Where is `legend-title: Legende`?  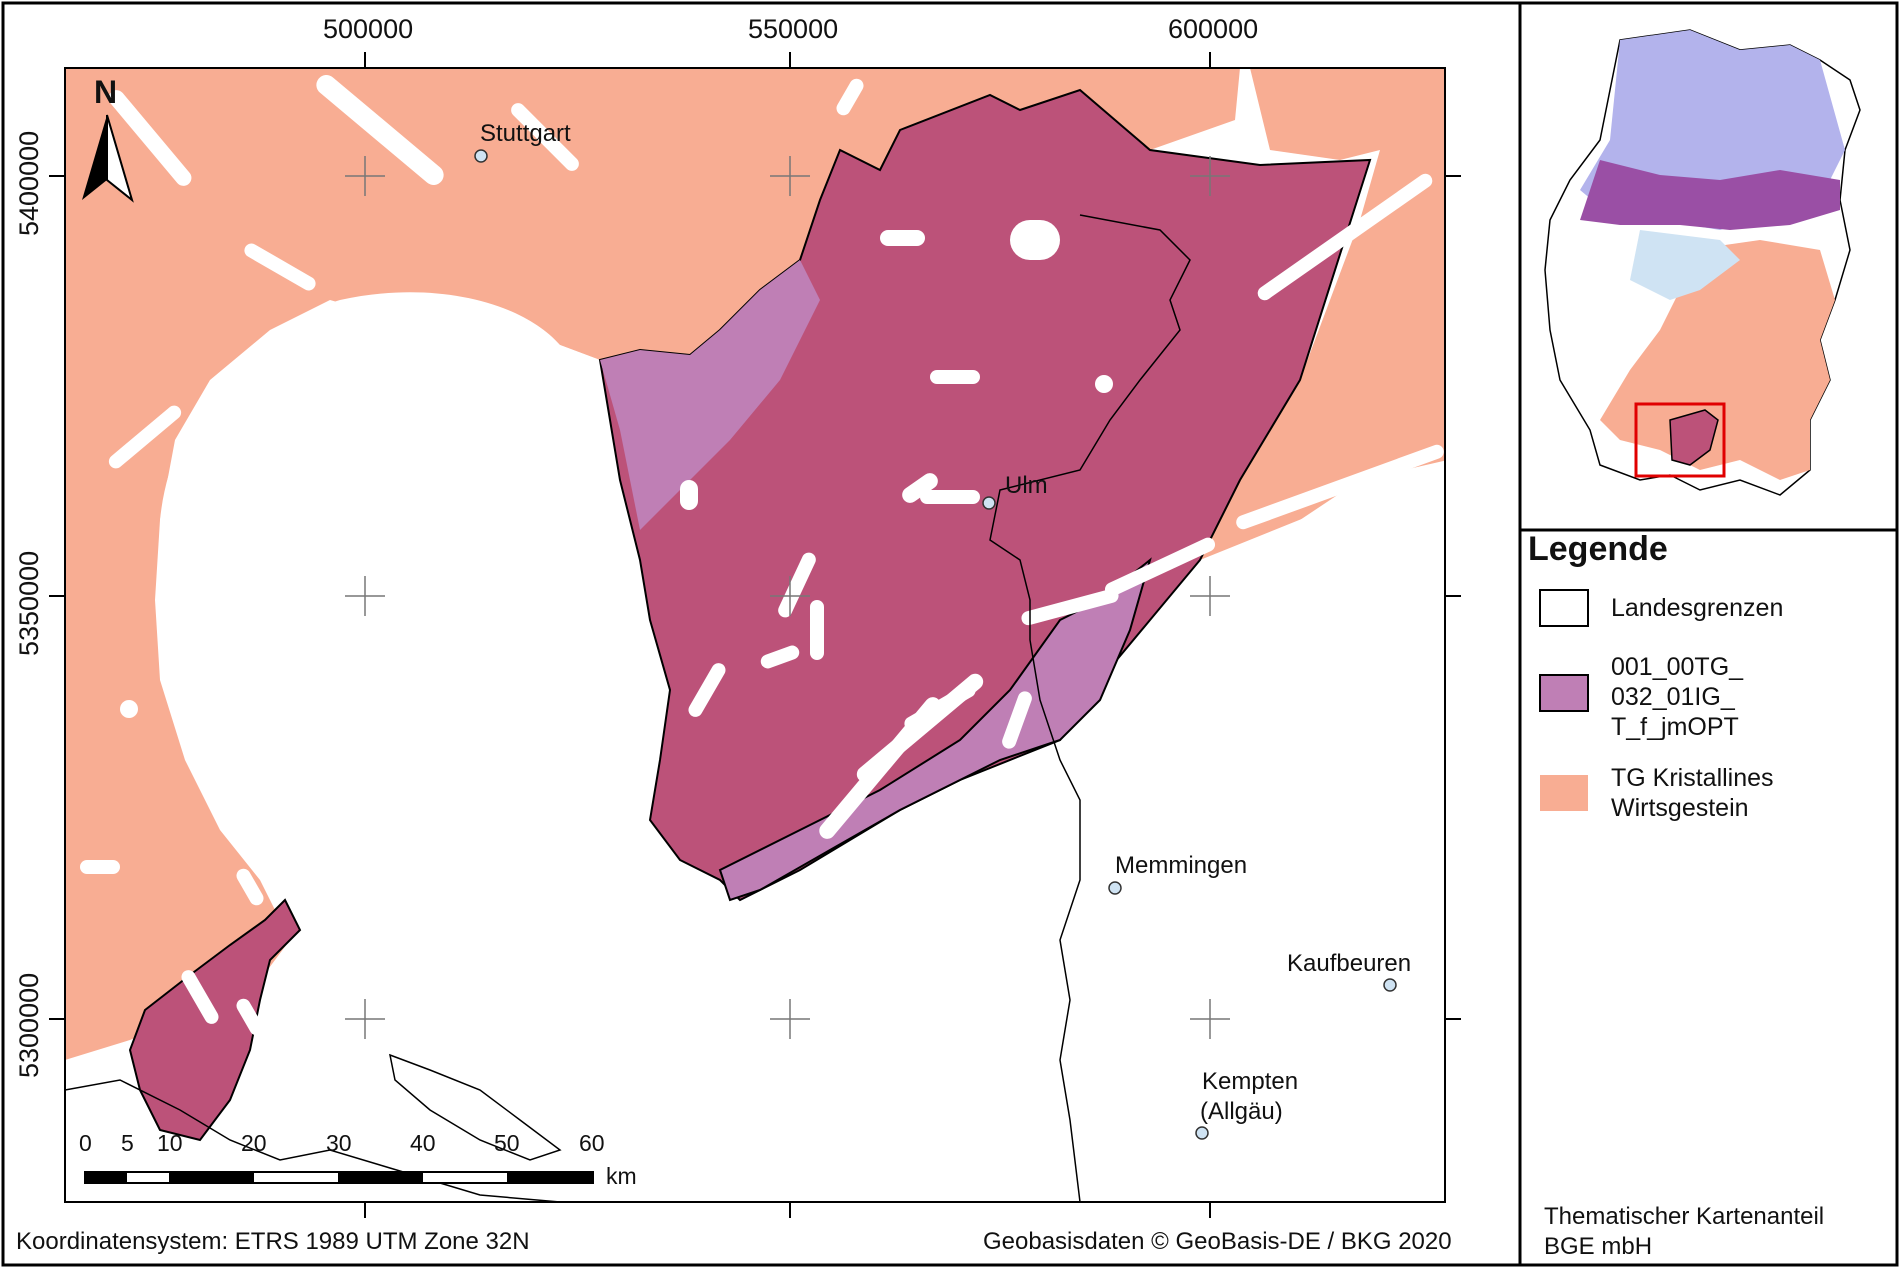
legend-title: Legende is located at coordinates (1598, 549).